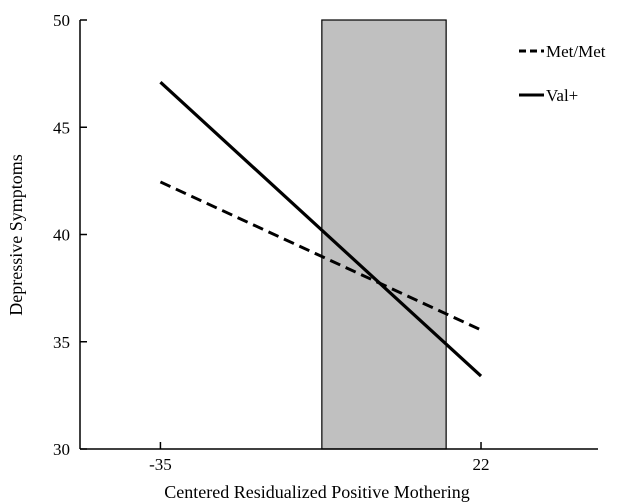 Image resolution: width=633 pixels, height=504 pixels. What do you see at coordinates (481, 464) in the screenshot?
I see `x-tick-label-1: 22` at bounding box center [481, 464].